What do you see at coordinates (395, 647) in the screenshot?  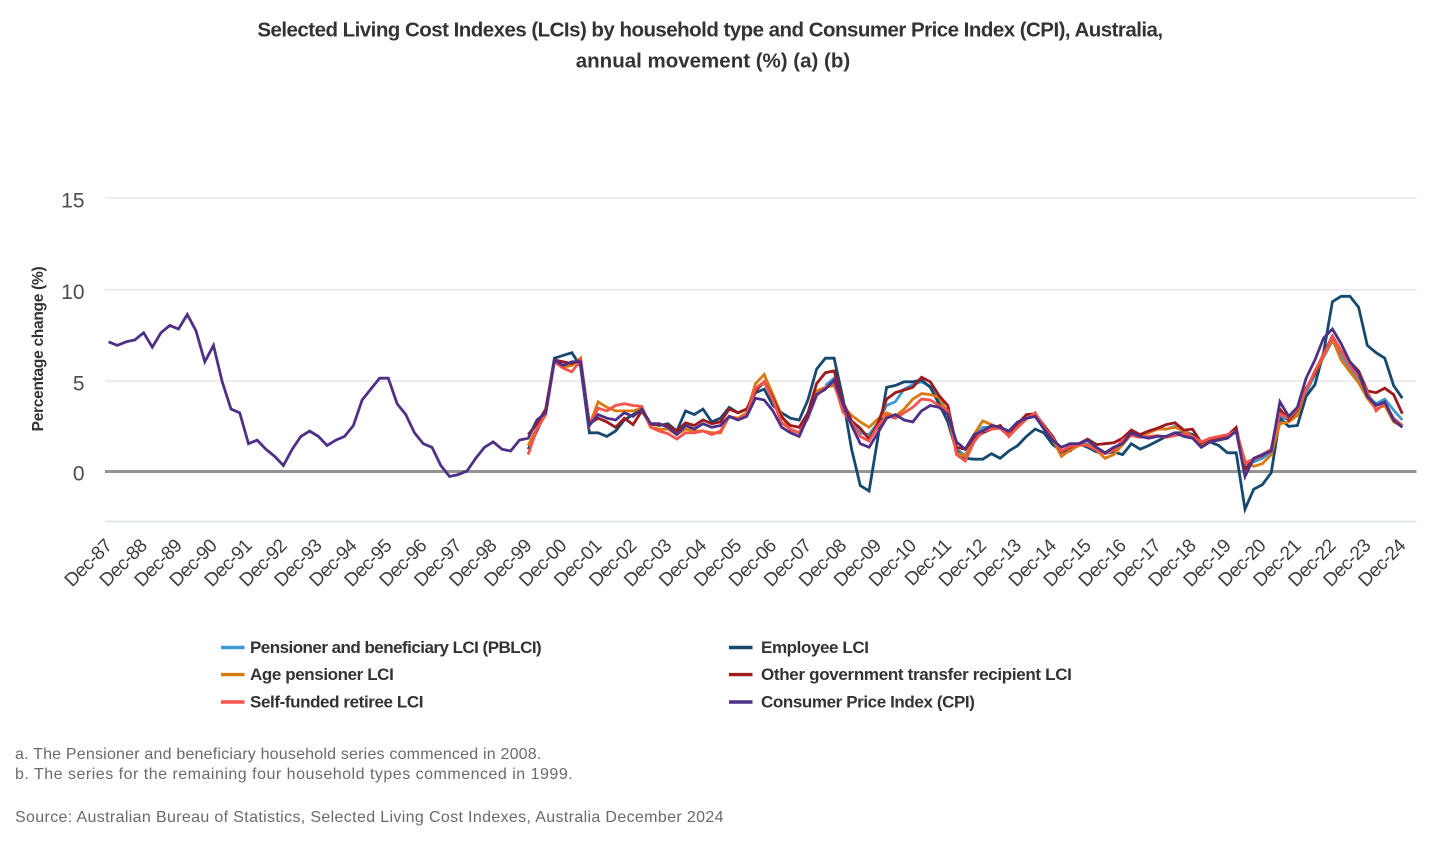 I see `svg-text:Pensioner and beneficiary LCI: Pensioner and beneficiary LCI (PBLCI)` at bounding box center [395, 647].